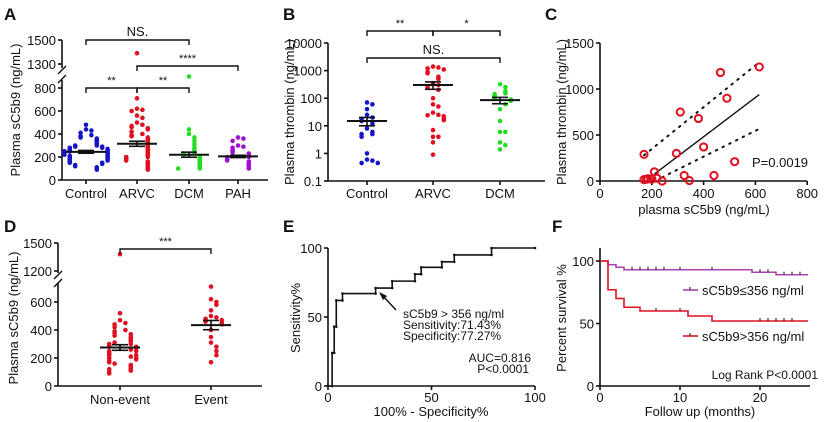  What do you see at coordinates (453, 314) in the screenshot?
I see `e-annotation-line: sC5b9 > 356 ng/ml` at bounding box center [453, 314].